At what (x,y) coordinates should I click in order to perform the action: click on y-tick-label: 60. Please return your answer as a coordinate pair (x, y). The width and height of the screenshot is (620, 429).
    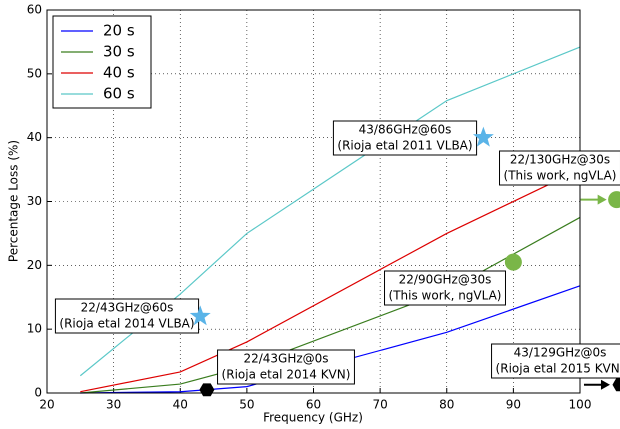
    Looking at the image, I should click on (34, 10).